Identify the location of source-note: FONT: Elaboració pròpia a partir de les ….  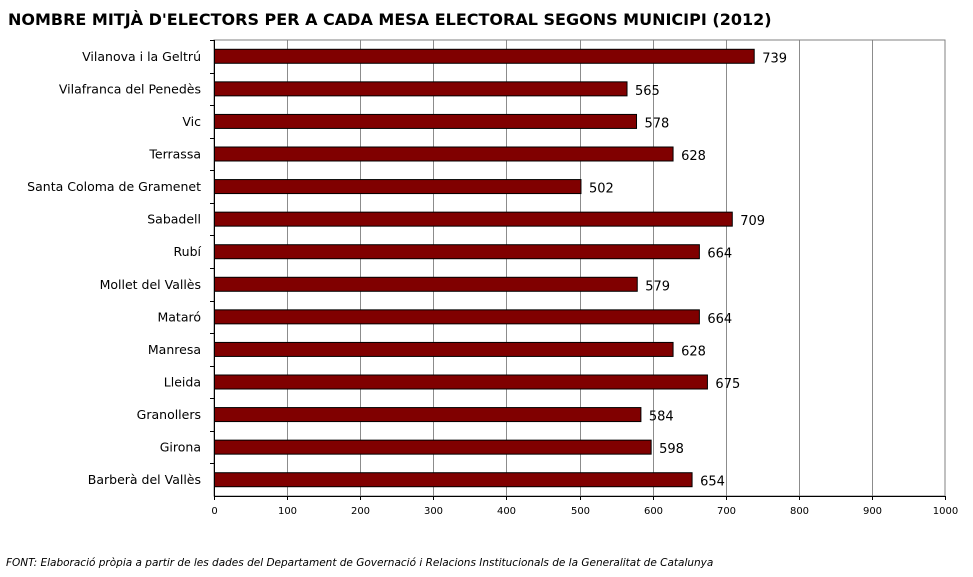
(360, 563).